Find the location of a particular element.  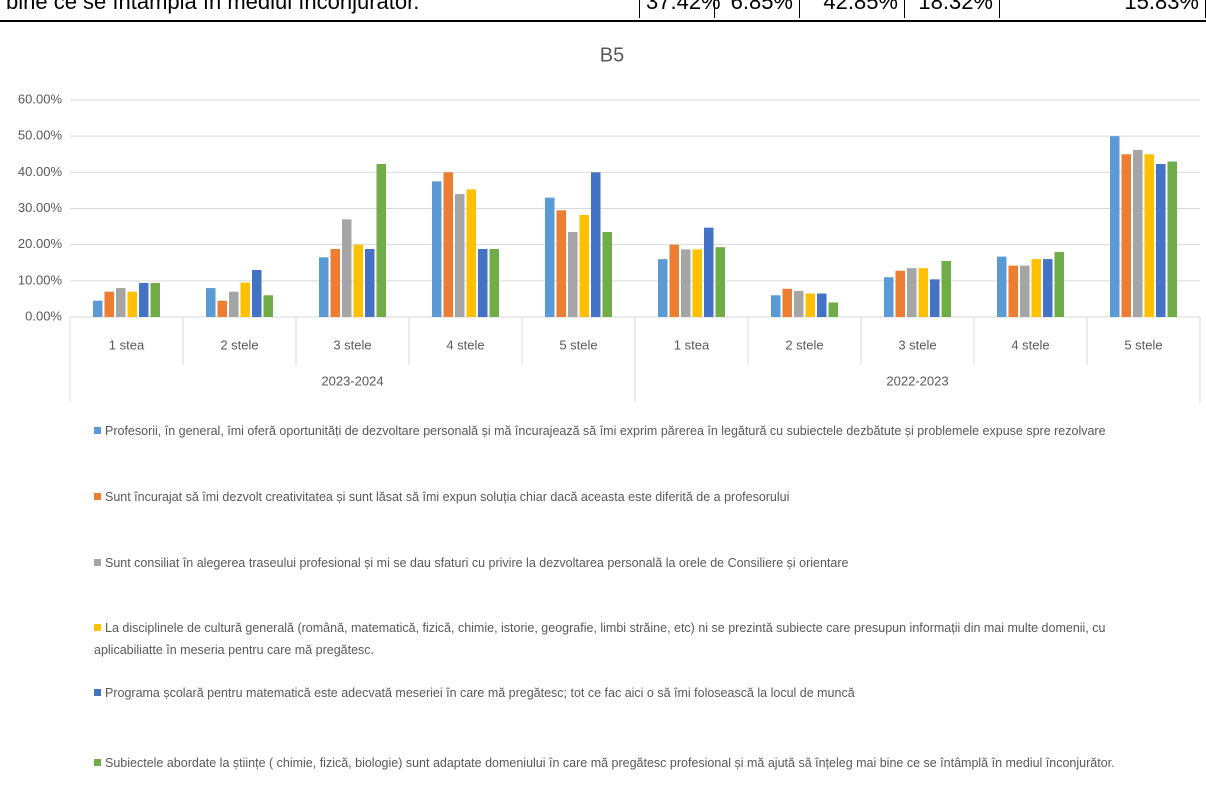

y-tick-label: 60.00% is located at coordinates (40, 98).